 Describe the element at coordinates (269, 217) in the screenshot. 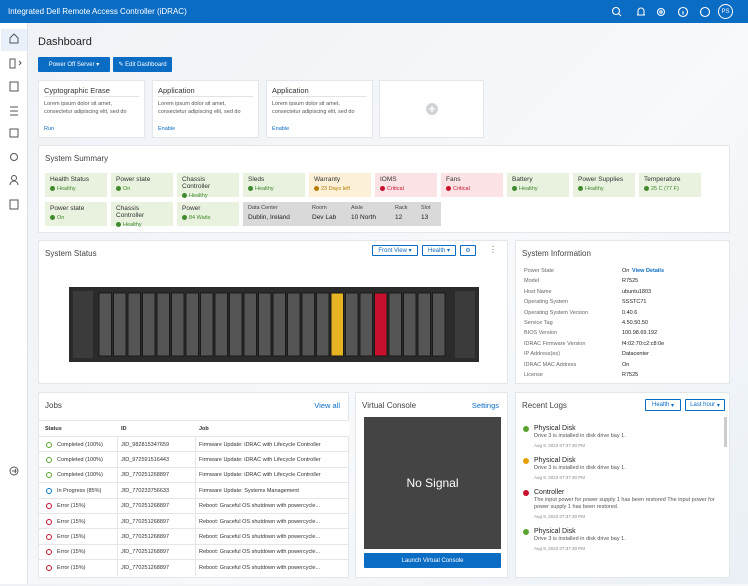

I see `location-value: Dublin, Ireland` at that location.